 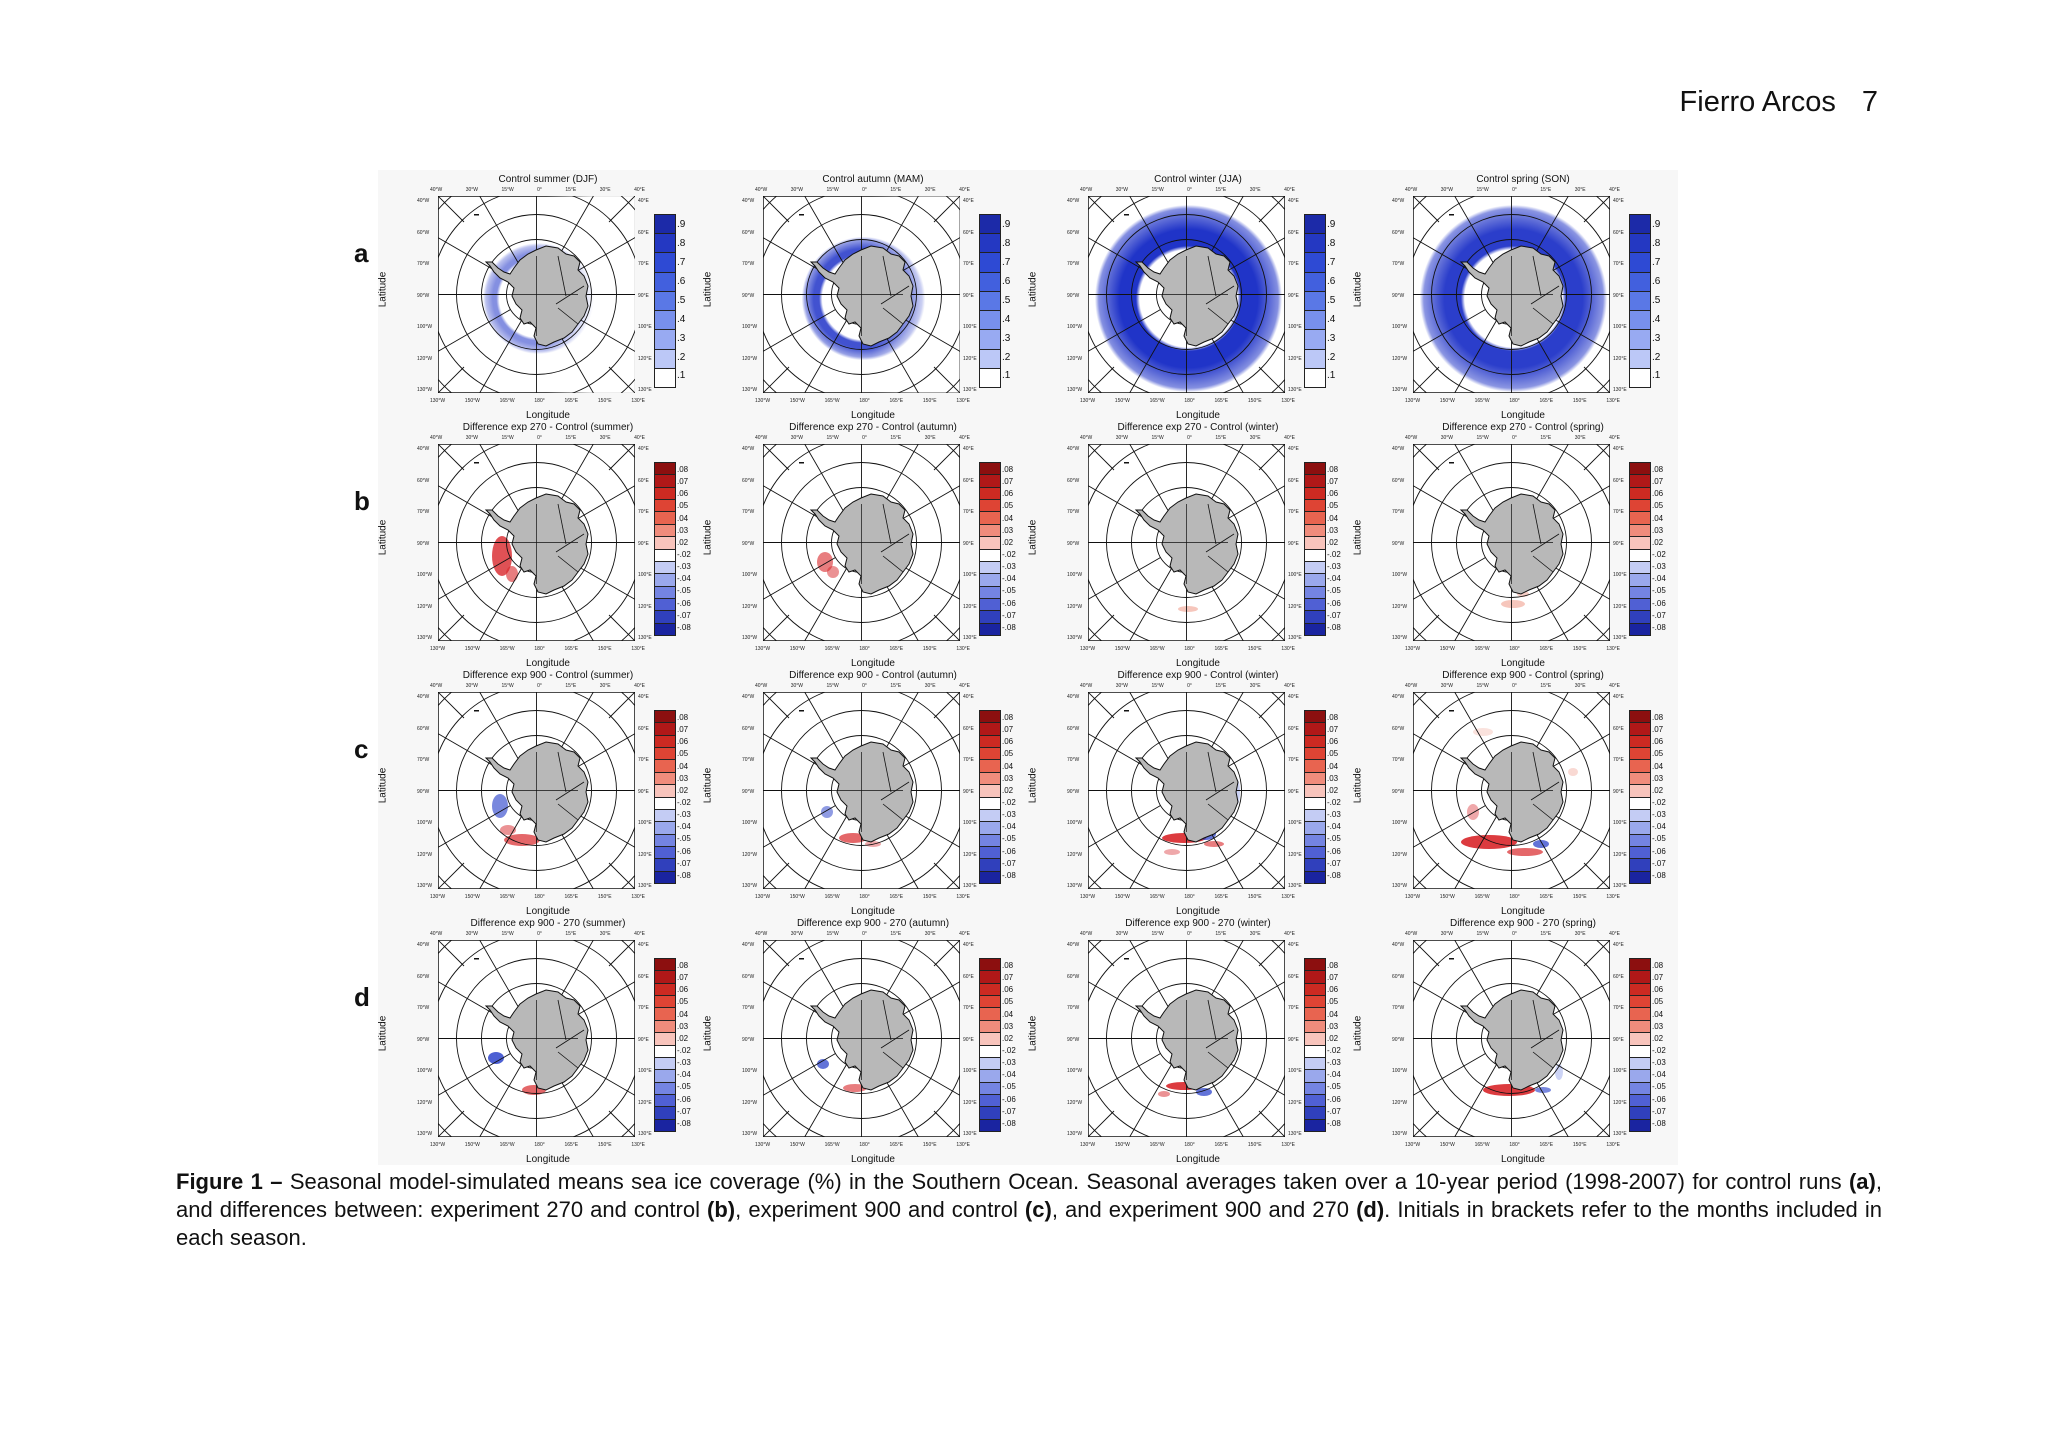 What do you see at coordinates (1618, 791) in the screenshot?
I see `tick-label: 90°E` at bounding box center [1618, 791].